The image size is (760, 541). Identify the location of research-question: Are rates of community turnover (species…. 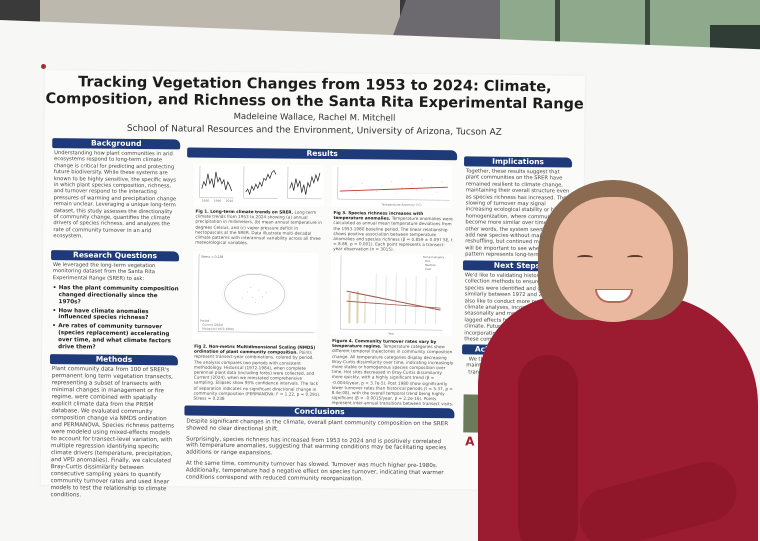
(114, 337).